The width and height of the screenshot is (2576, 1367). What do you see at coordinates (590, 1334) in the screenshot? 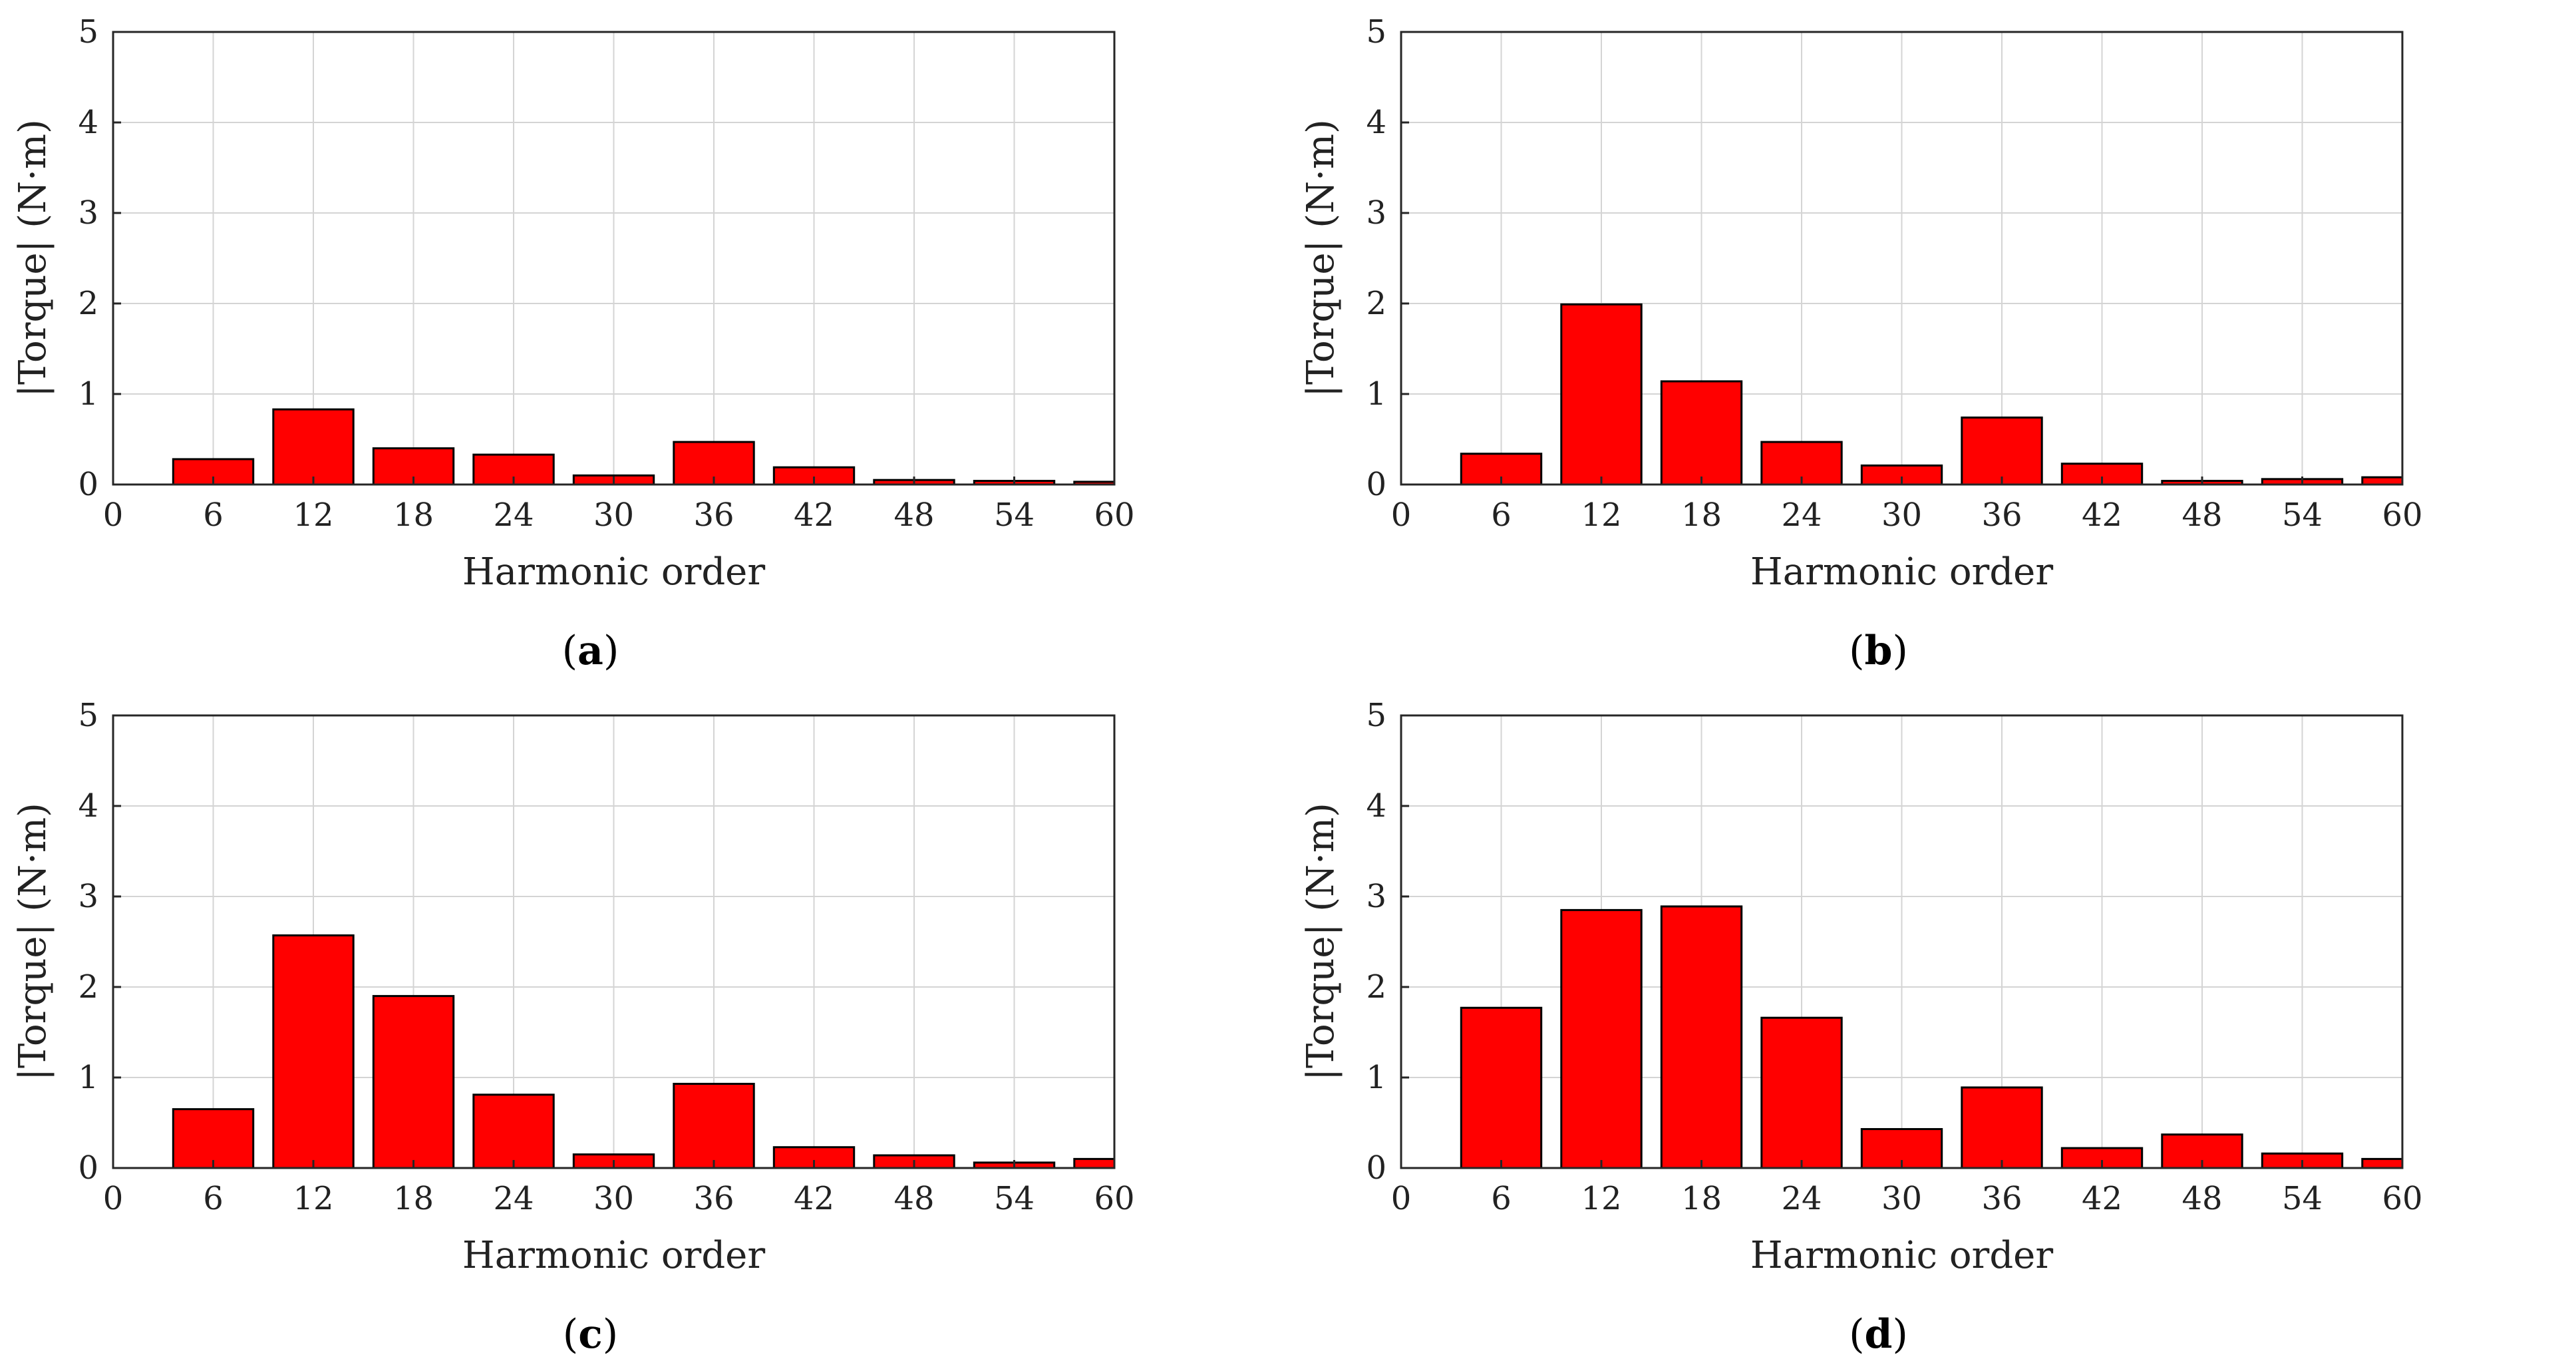
I see `panel-caption: (c)` at bounding box center [590, 1334].